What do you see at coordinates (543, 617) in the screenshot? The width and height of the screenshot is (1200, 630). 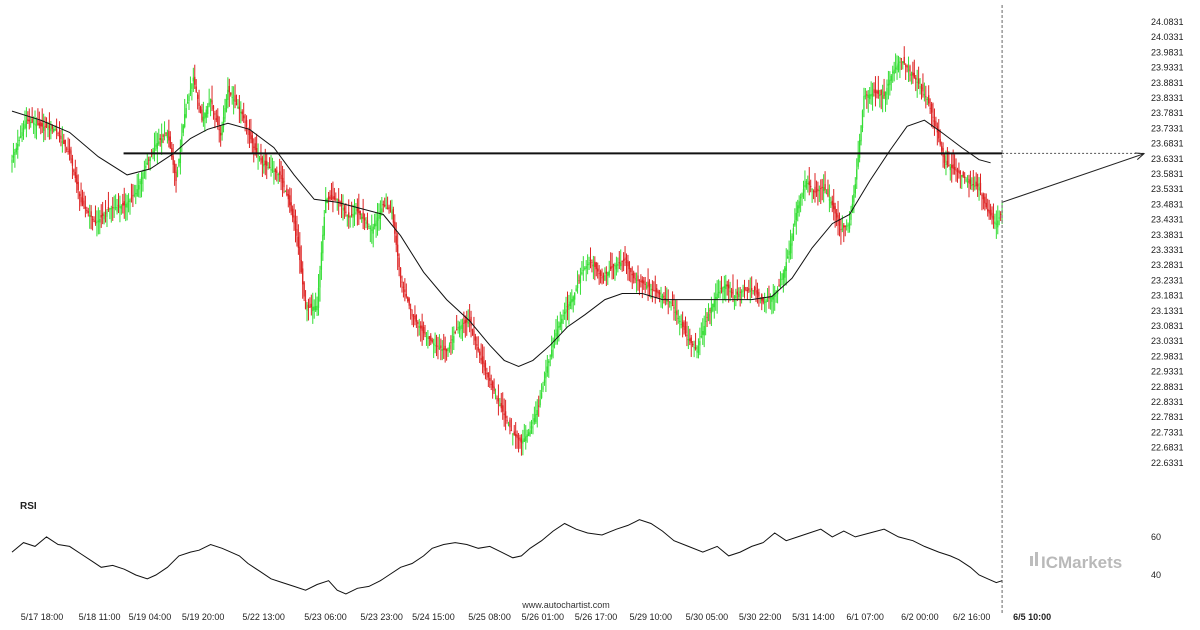 I see `time-tick-label: 5/26 01:00` at bounding box center [543, 617].